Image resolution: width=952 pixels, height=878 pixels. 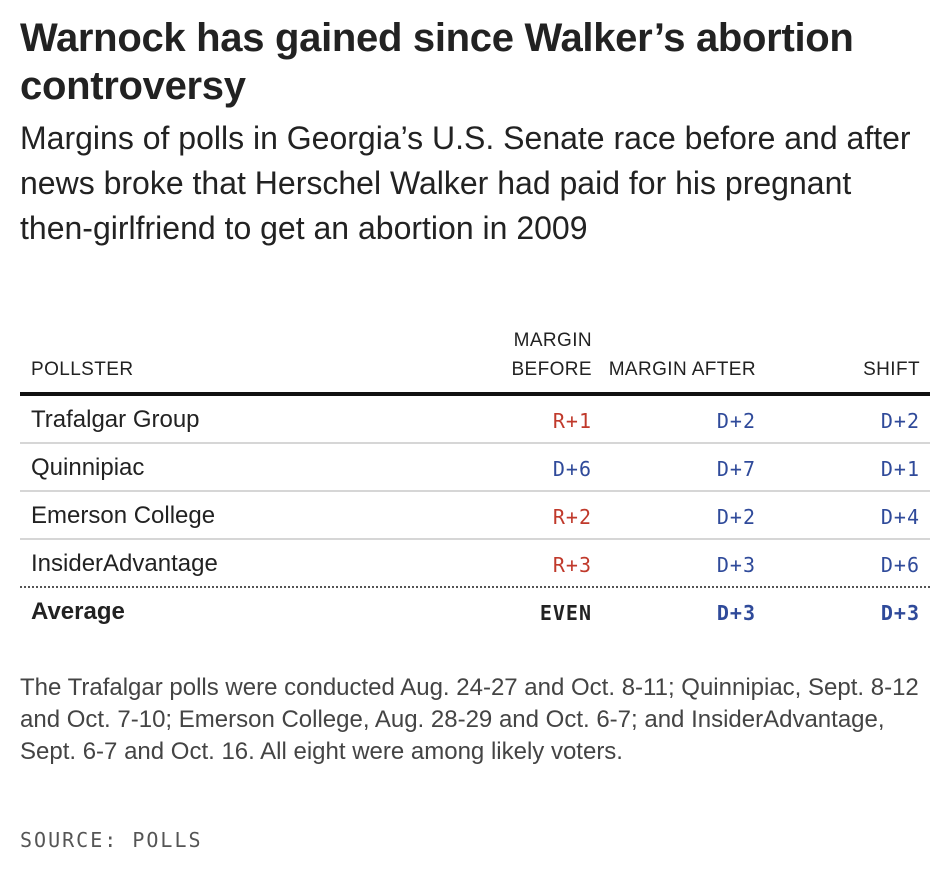 What do you see at coordinates (475, 468) in the screenshot?
I see `table-row: Quinnipiac D+6 D+7 D+1` at bounding box center [475, 468].